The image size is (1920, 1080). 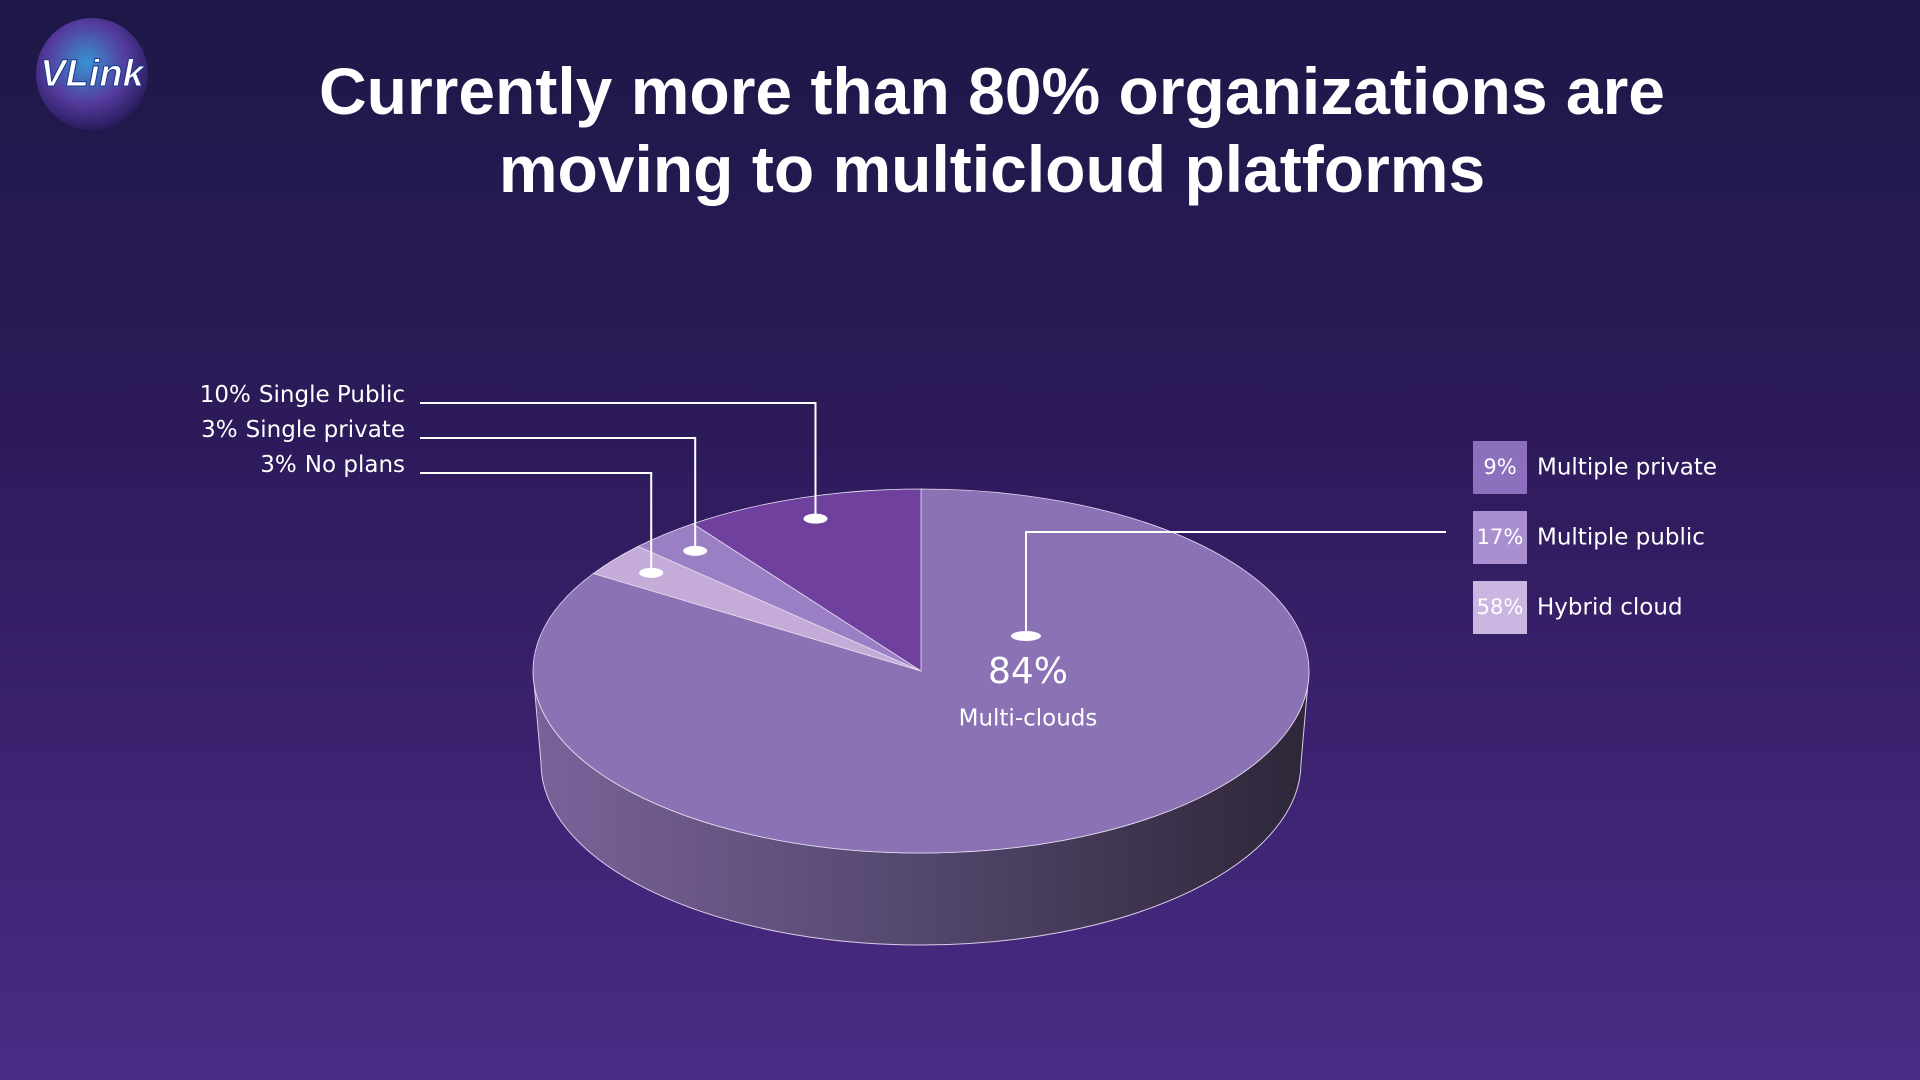 What do you see at coordinates (1610, 608) in the screenshot?
I see `legend-label: Hybrid cloud` at bounding box center [1610, 608].